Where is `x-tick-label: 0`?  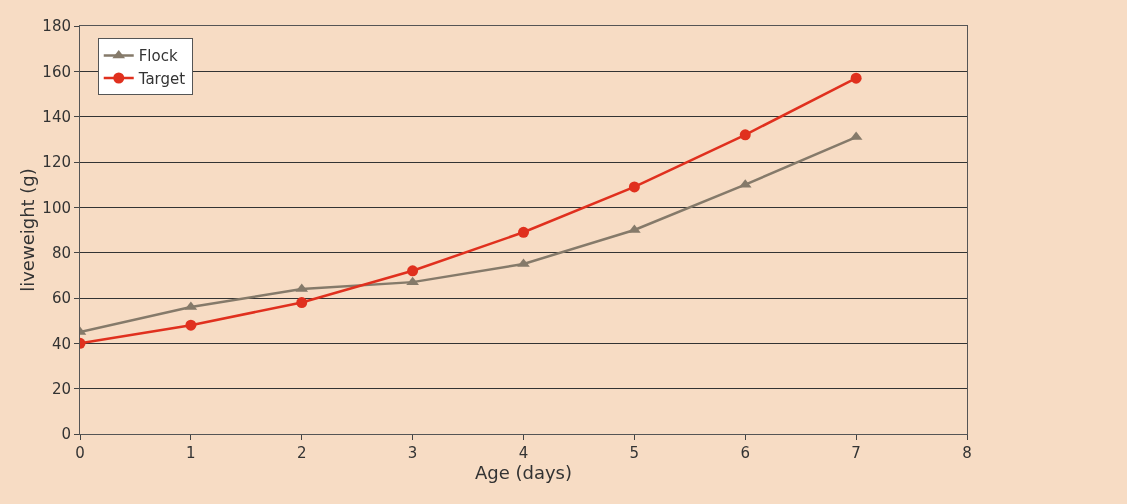
x-tick-label: 0 is located at coordinates (80, 453).